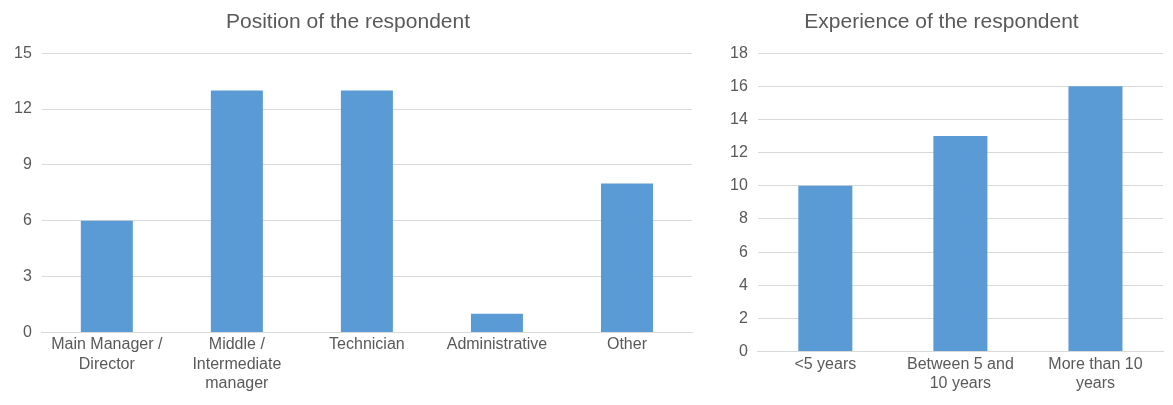 The height and width of the screenshot is (405, 1173). Describe the element at coordinates (497, 344) in the screenshot. I see `x-tick-label: Administrative` at that location.